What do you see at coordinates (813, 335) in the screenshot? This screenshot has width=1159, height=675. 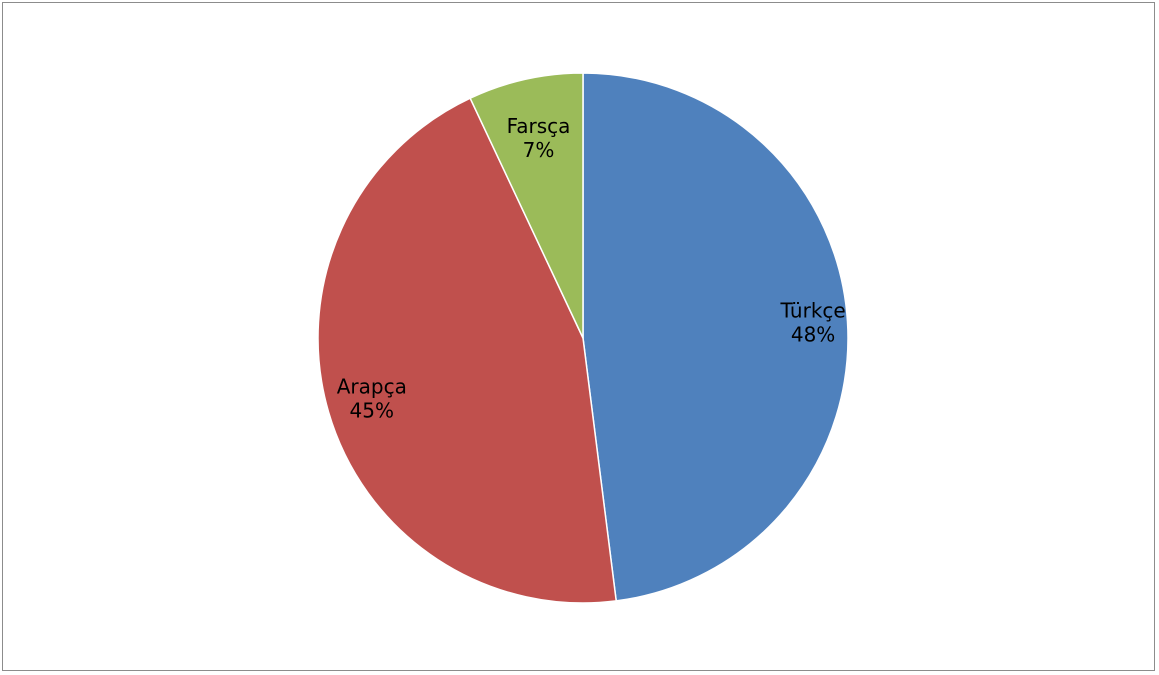 I see `slice-percent-0: 48%` at bounding box center [813, 335].